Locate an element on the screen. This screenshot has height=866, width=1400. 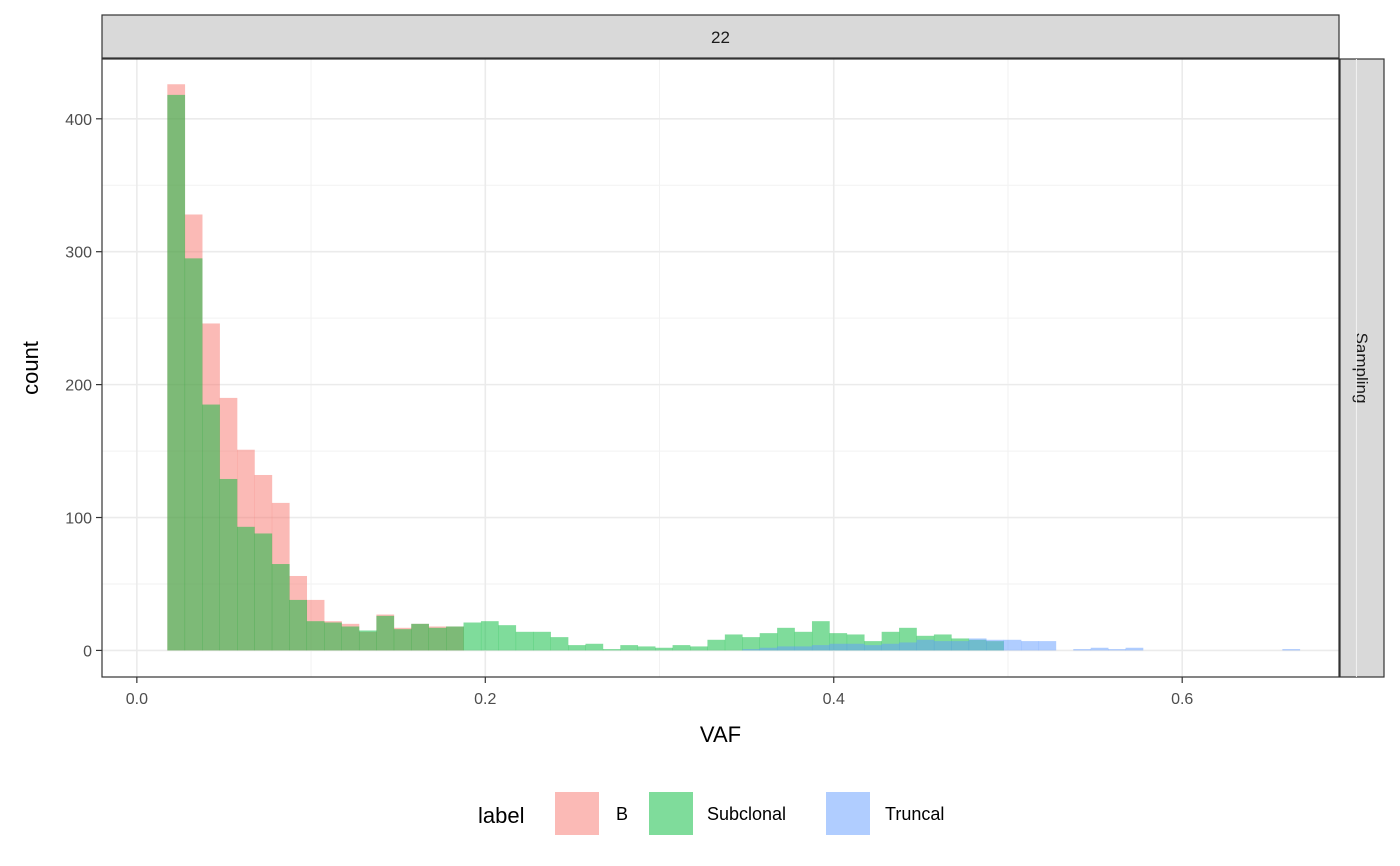
x-tick-label: 0.0 is located at coordinates (137, 699).